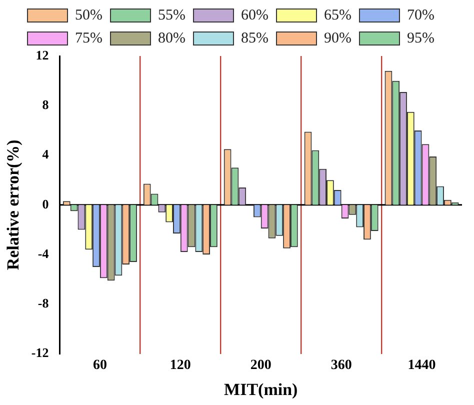 The image size is (474, 405). I want to click on y-tick-label: -4, so click(44, 253).